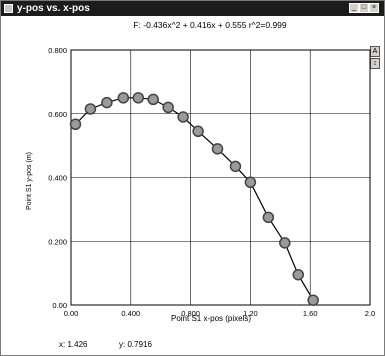 This screenshot has width=385, height=356. Describe the element at coordinates (57, 114) in the screenshot. I see `y-tick-label: 0.600` at that location.